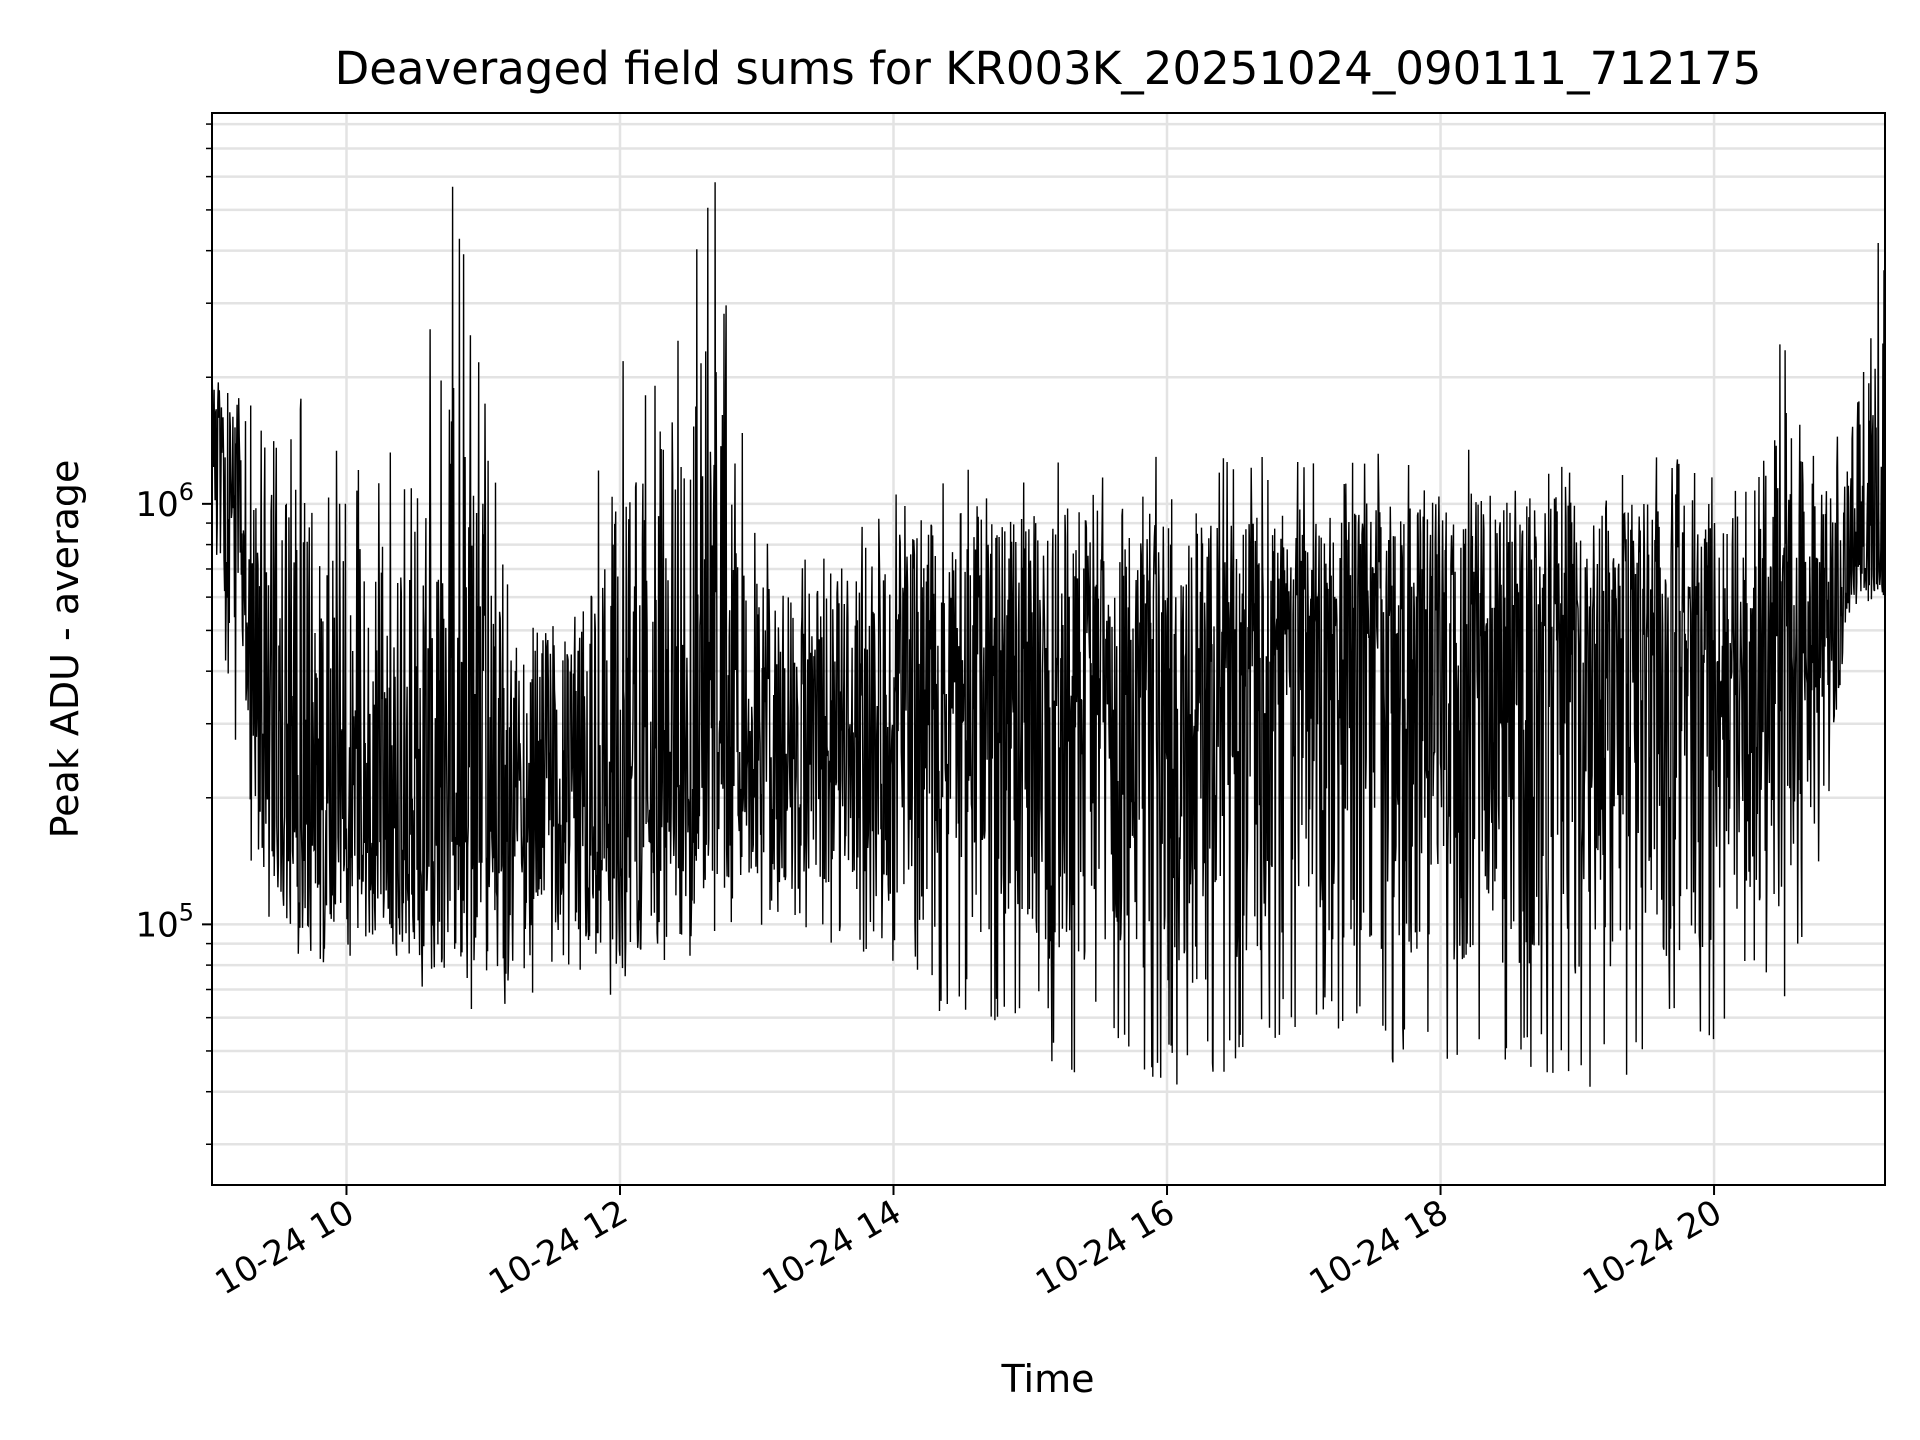  I want to click on x-axis-label: Time, so click(1048, 1379).